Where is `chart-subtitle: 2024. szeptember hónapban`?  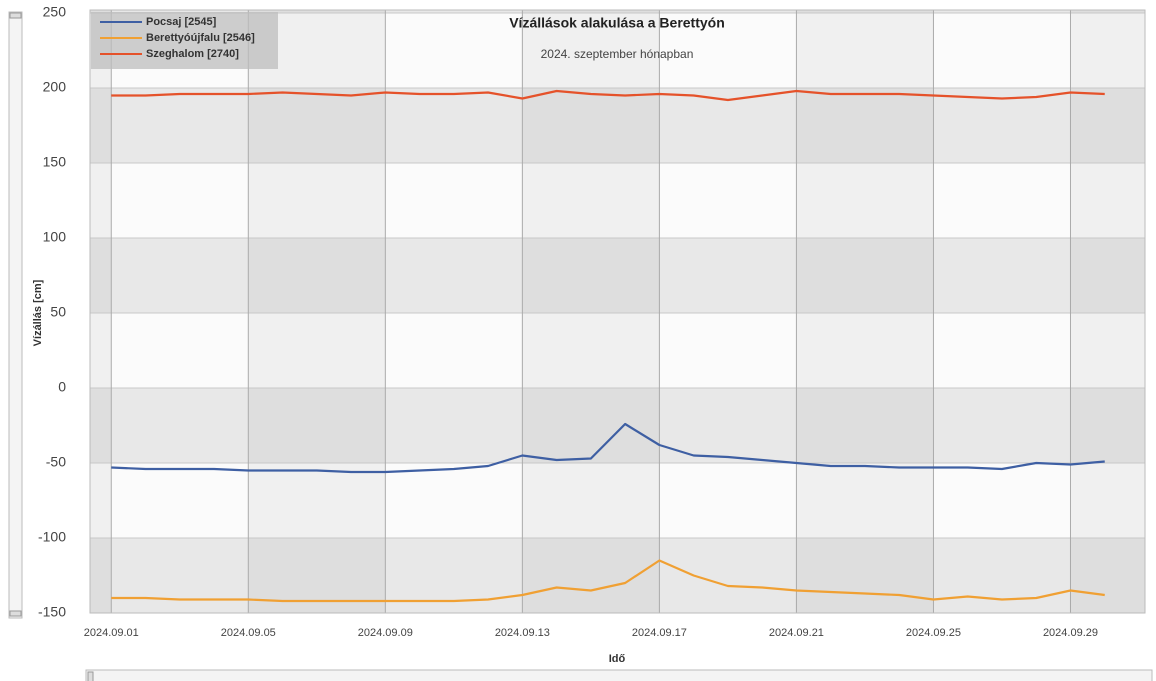 chart-subtitle: 2024. szeptember hónapban is located at coordinates (617, 54).